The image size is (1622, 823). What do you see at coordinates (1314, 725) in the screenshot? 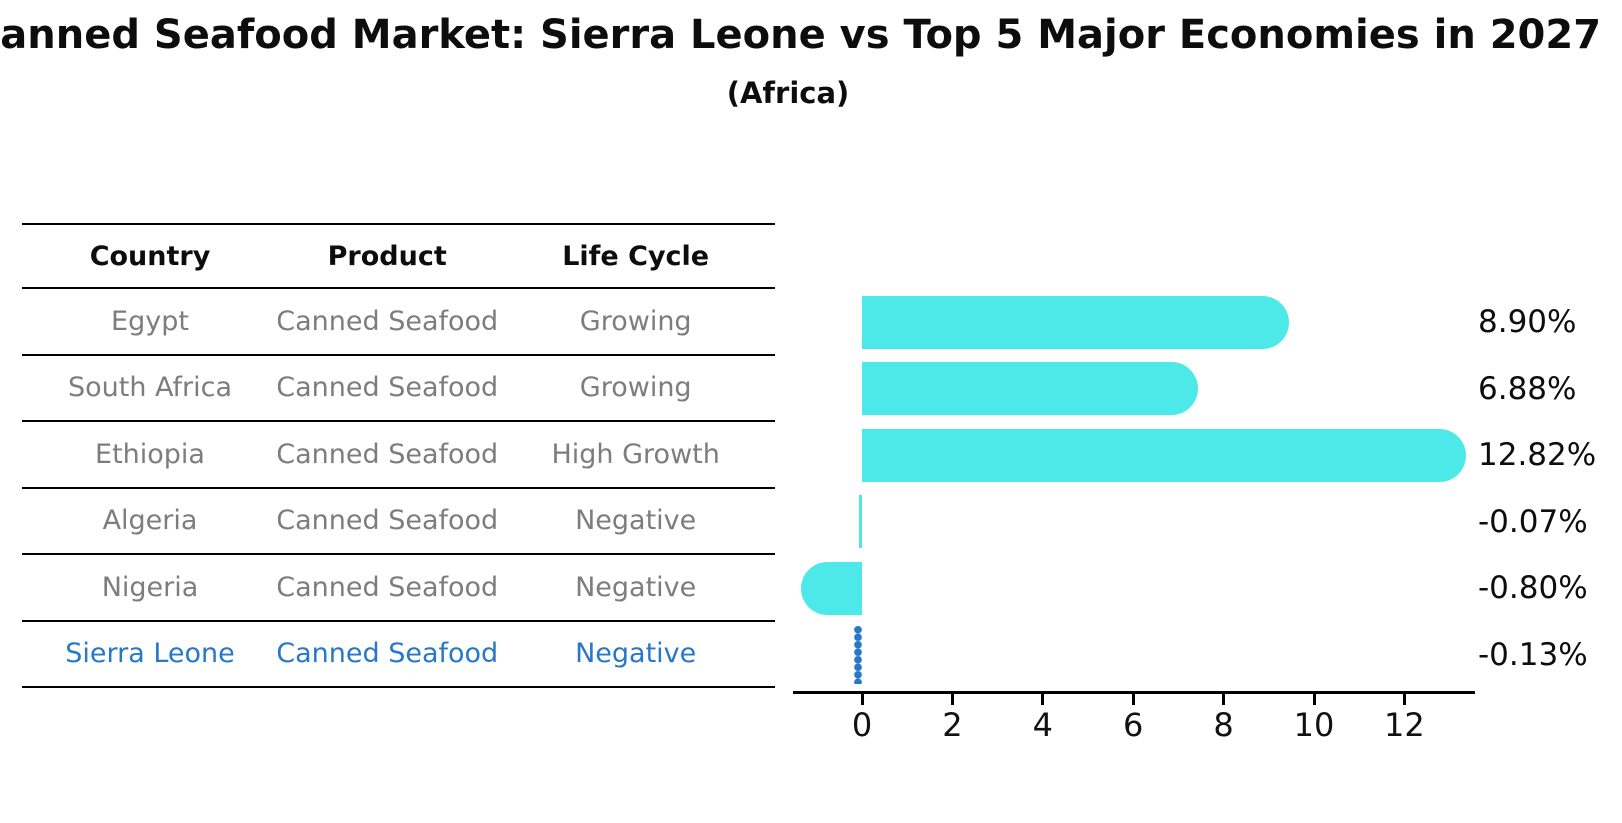
I see `x-axis-tick-label: 10` at bounding box center [1314, 725].